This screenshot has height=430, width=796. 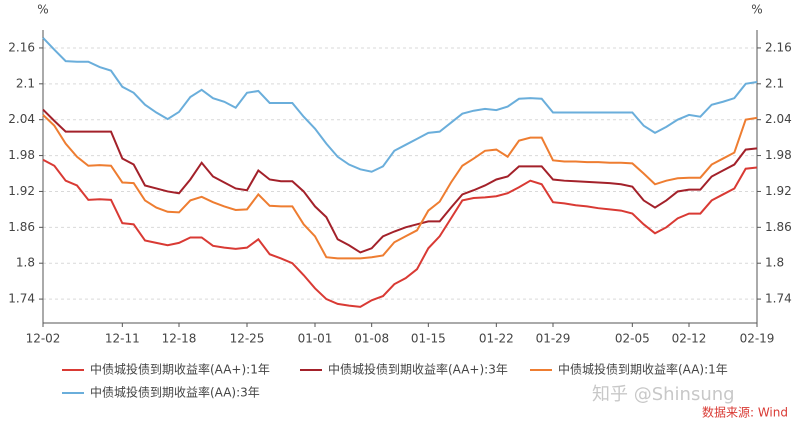 What do you see at coordinates (21, 47) in the screenshot?
I see `y-tick-label: 2.16` at bounding box center [21, 47].